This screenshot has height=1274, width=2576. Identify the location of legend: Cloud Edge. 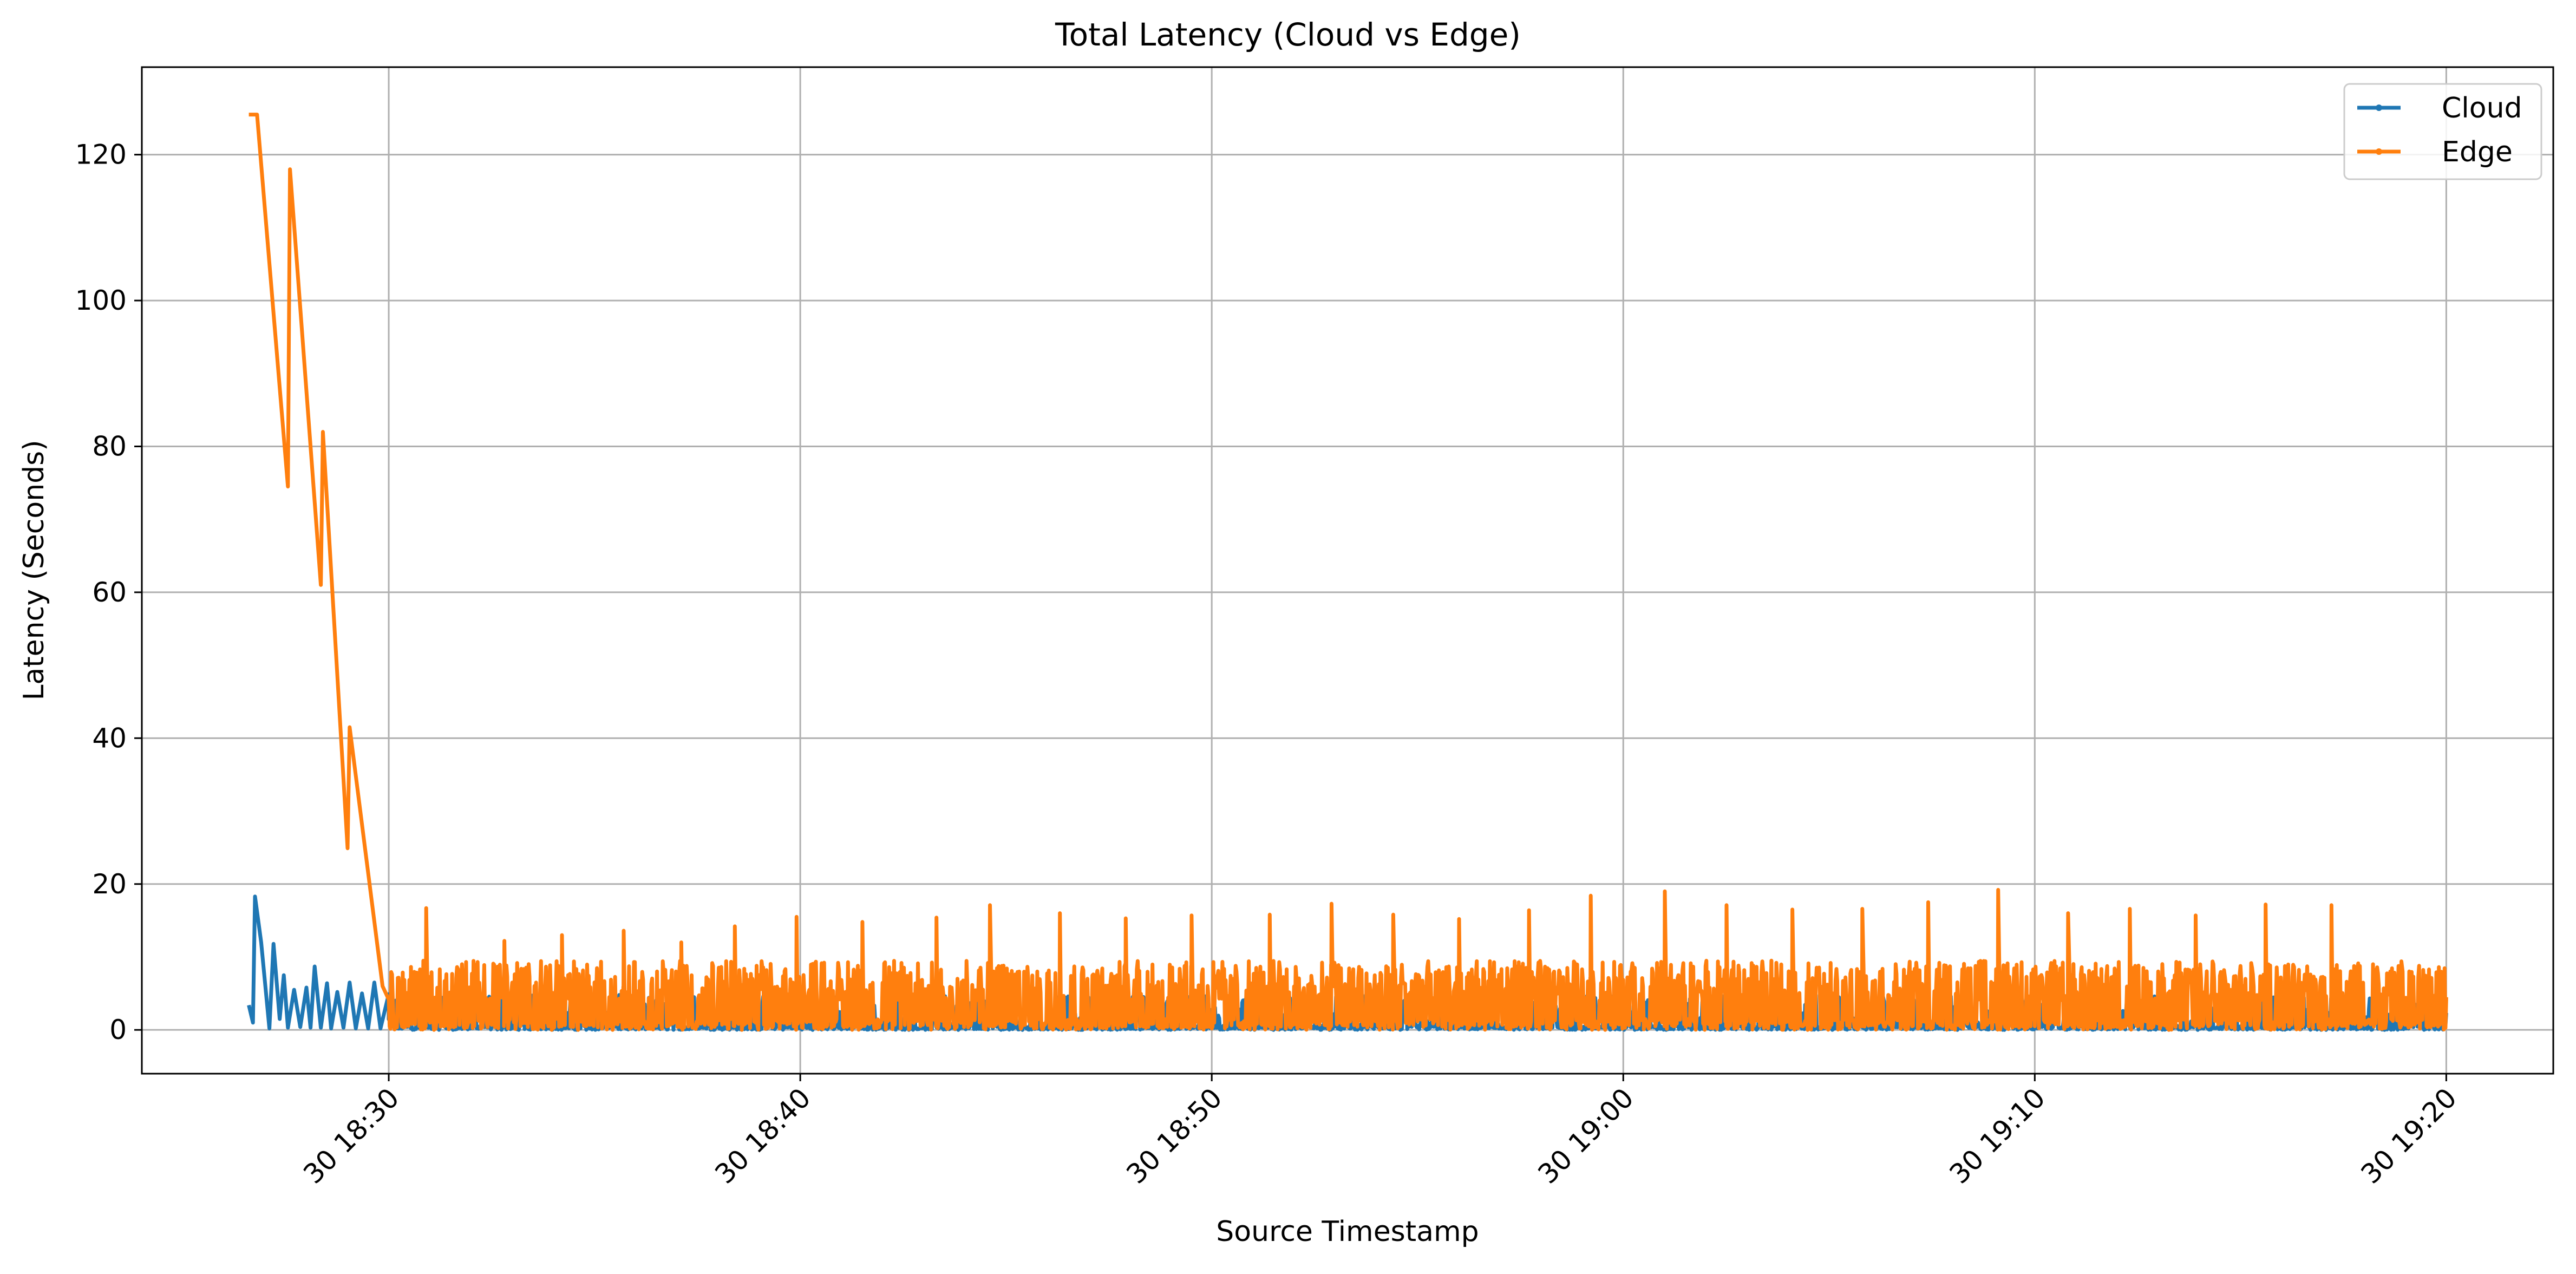
(2443, 131).